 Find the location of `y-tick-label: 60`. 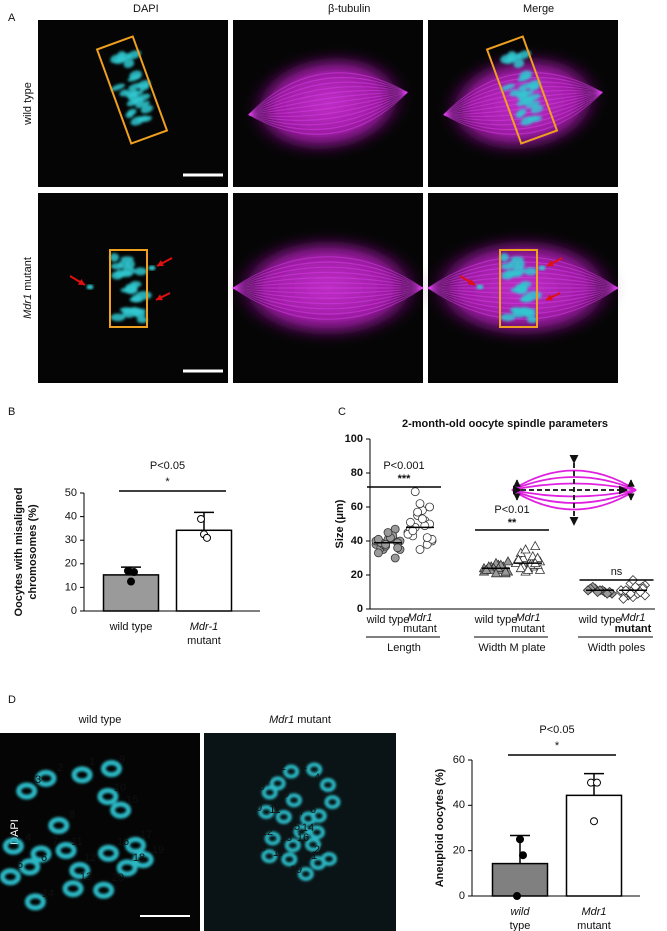

y-tick-label: 60 is located at coordinates (459, 760).